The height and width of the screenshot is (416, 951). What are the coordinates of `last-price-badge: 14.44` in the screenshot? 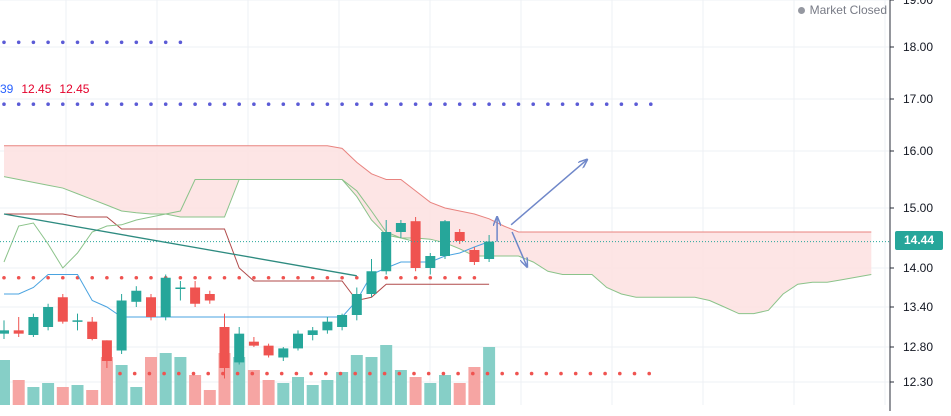 It's located at (919, 240).